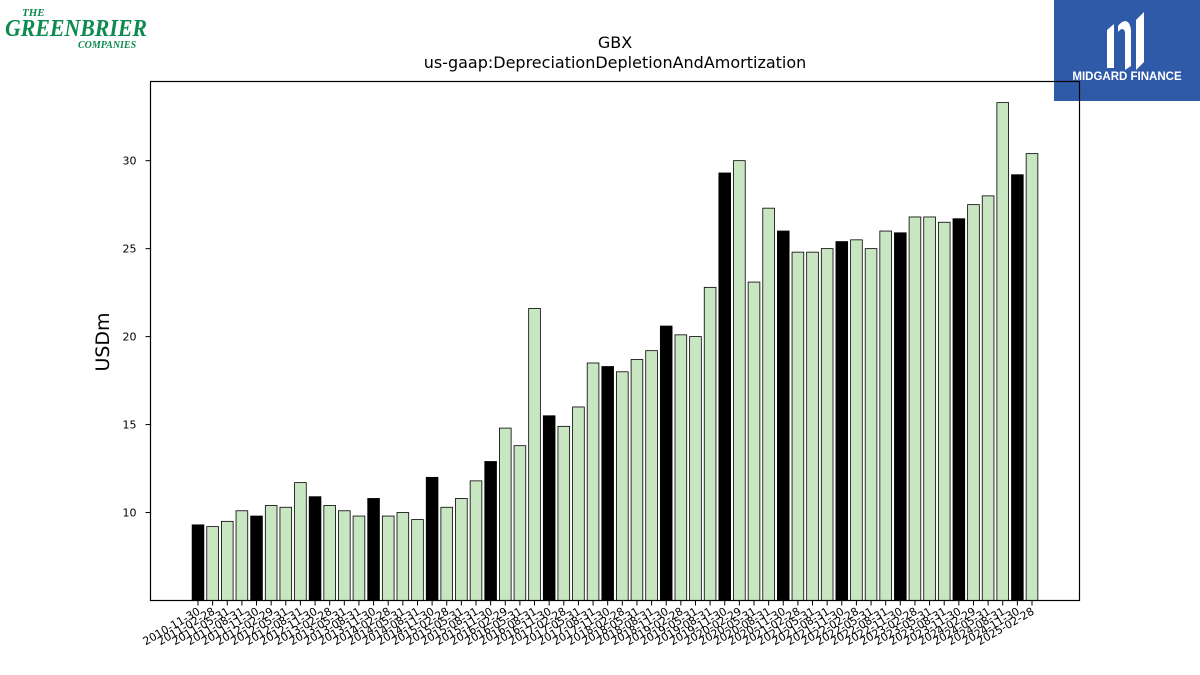 The height and width of the screenshot is (675, 1200). I want to click on y-tick-label: 30, so click(130, 161).